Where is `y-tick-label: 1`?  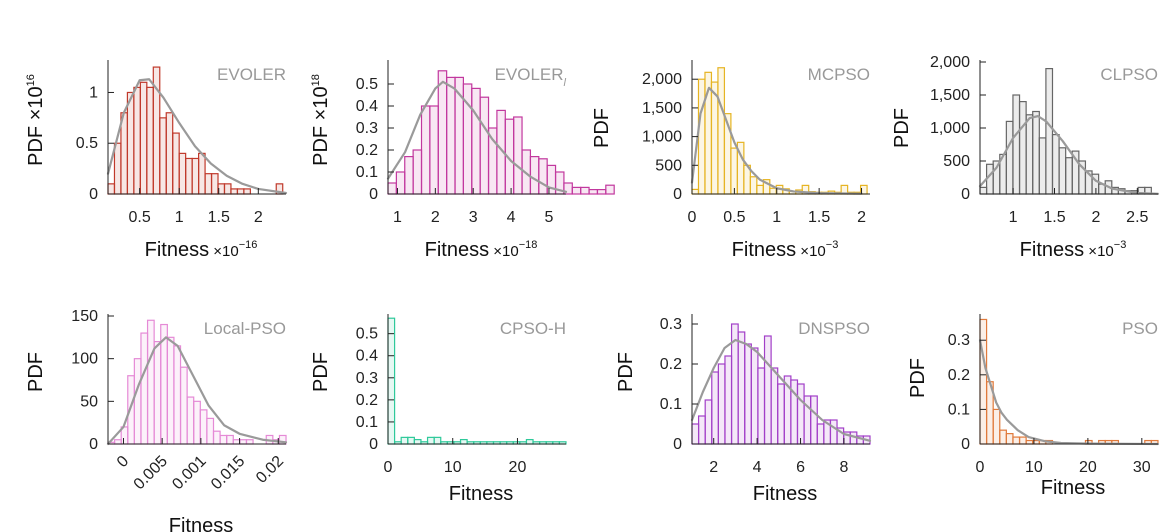 y-tick-label: 1 is located at coordinates (93, 92).